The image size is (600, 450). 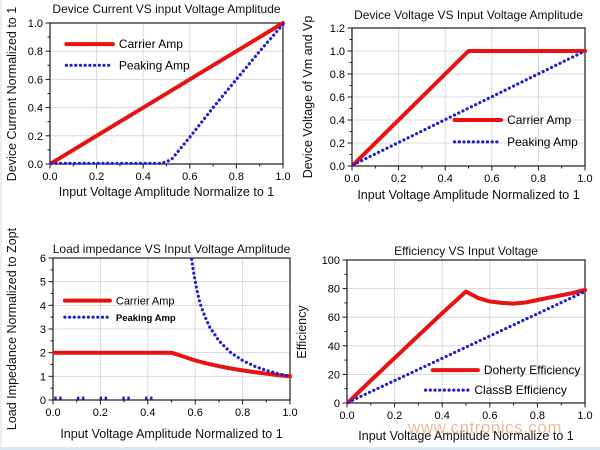 I want to click on svg-text: 6, so click(x=43, y=259).